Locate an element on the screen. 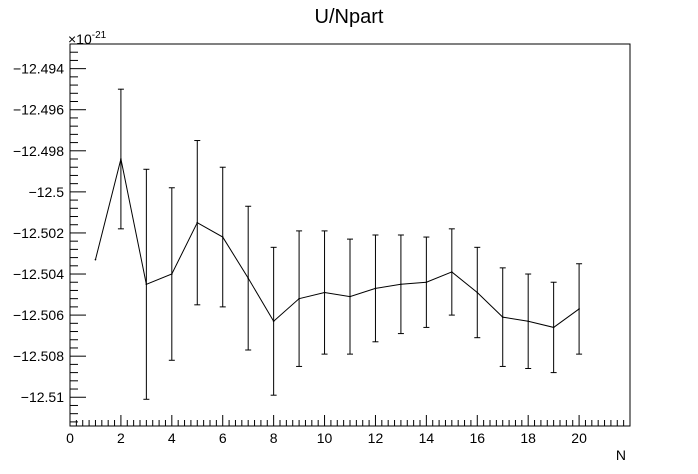  x-tick-label: 12 is located at coordinates (376, 438).